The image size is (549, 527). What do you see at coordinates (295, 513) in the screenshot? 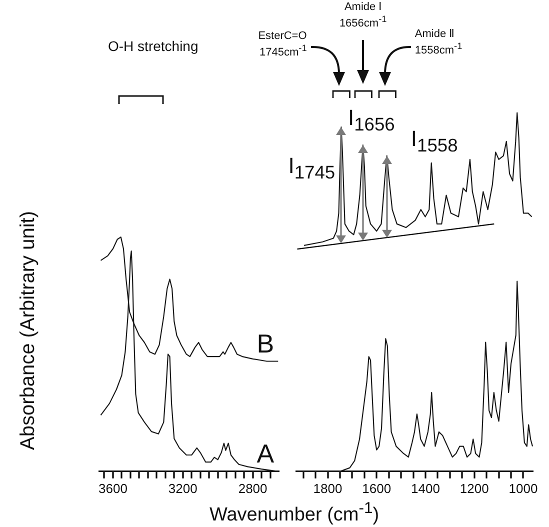
I see `x-axis-title: Wavenumber (cm$^{-1}$)` at bounding box center [295, 513].